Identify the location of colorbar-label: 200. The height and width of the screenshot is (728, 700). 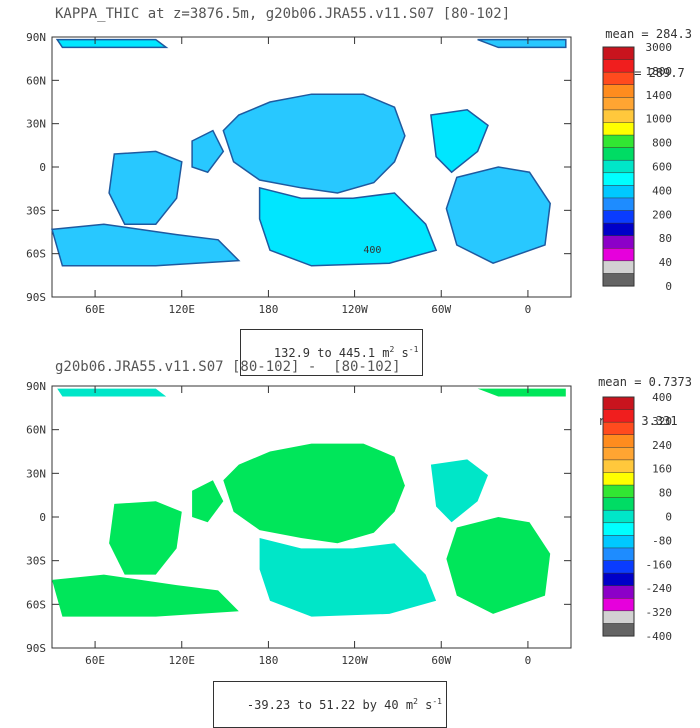
(662, 214).